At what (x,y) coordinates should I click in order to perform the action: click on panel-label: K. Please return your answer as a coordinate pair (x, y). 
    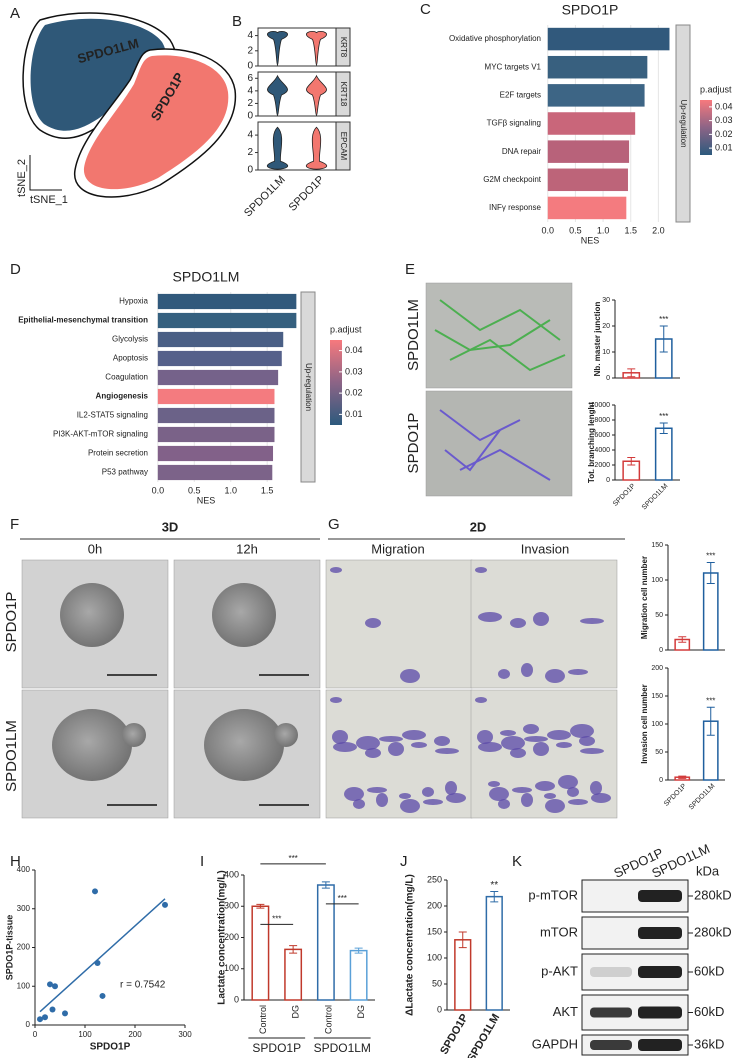
    Looking at the image, I should click on (517, 861).